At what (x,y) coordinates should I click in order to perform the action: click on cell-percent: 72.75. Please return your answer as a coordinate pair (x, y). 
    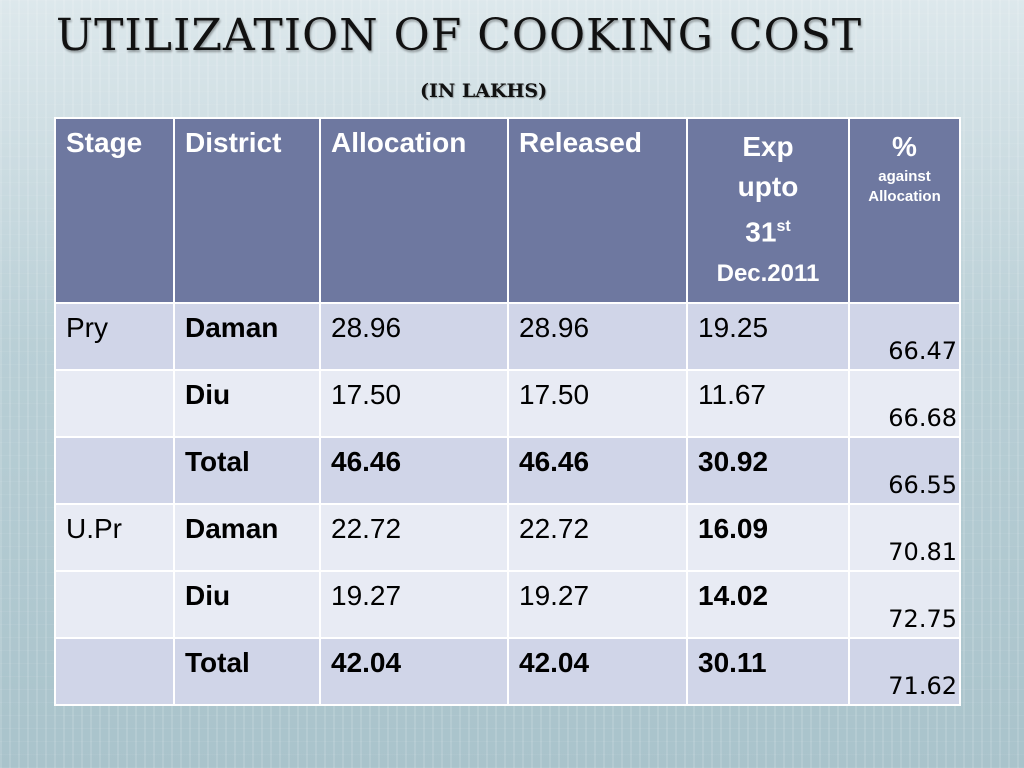
    Looking at the image, I should click on (904, 605).